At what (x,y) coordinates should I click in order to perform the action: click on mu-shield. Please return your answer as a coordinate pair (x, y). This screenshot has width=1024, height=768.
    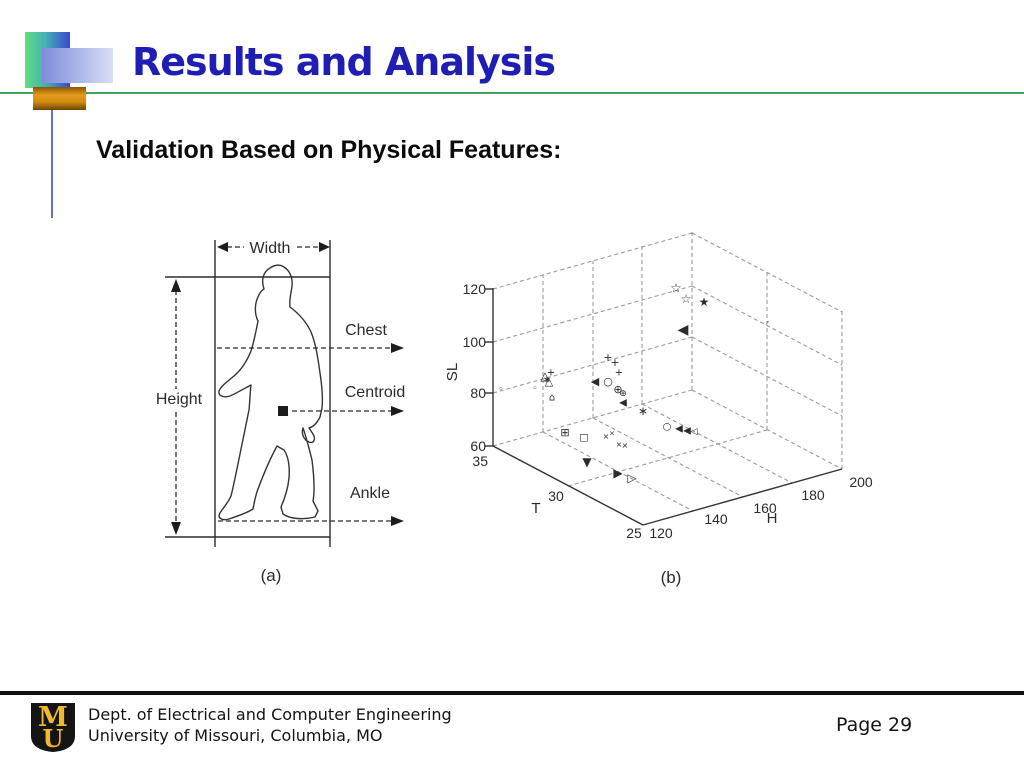
    Looking at the image, I should click on (53, 727).